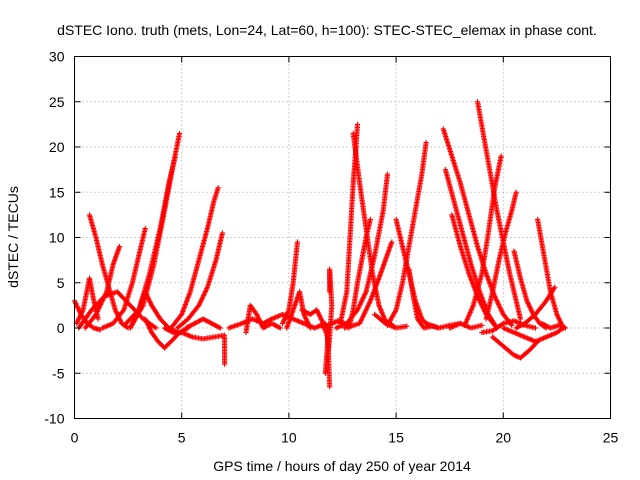  What do you see at coordinates (611, 438) in the screenshot?
I see `x-tick-label: 25` at bounding box center [611, 438].